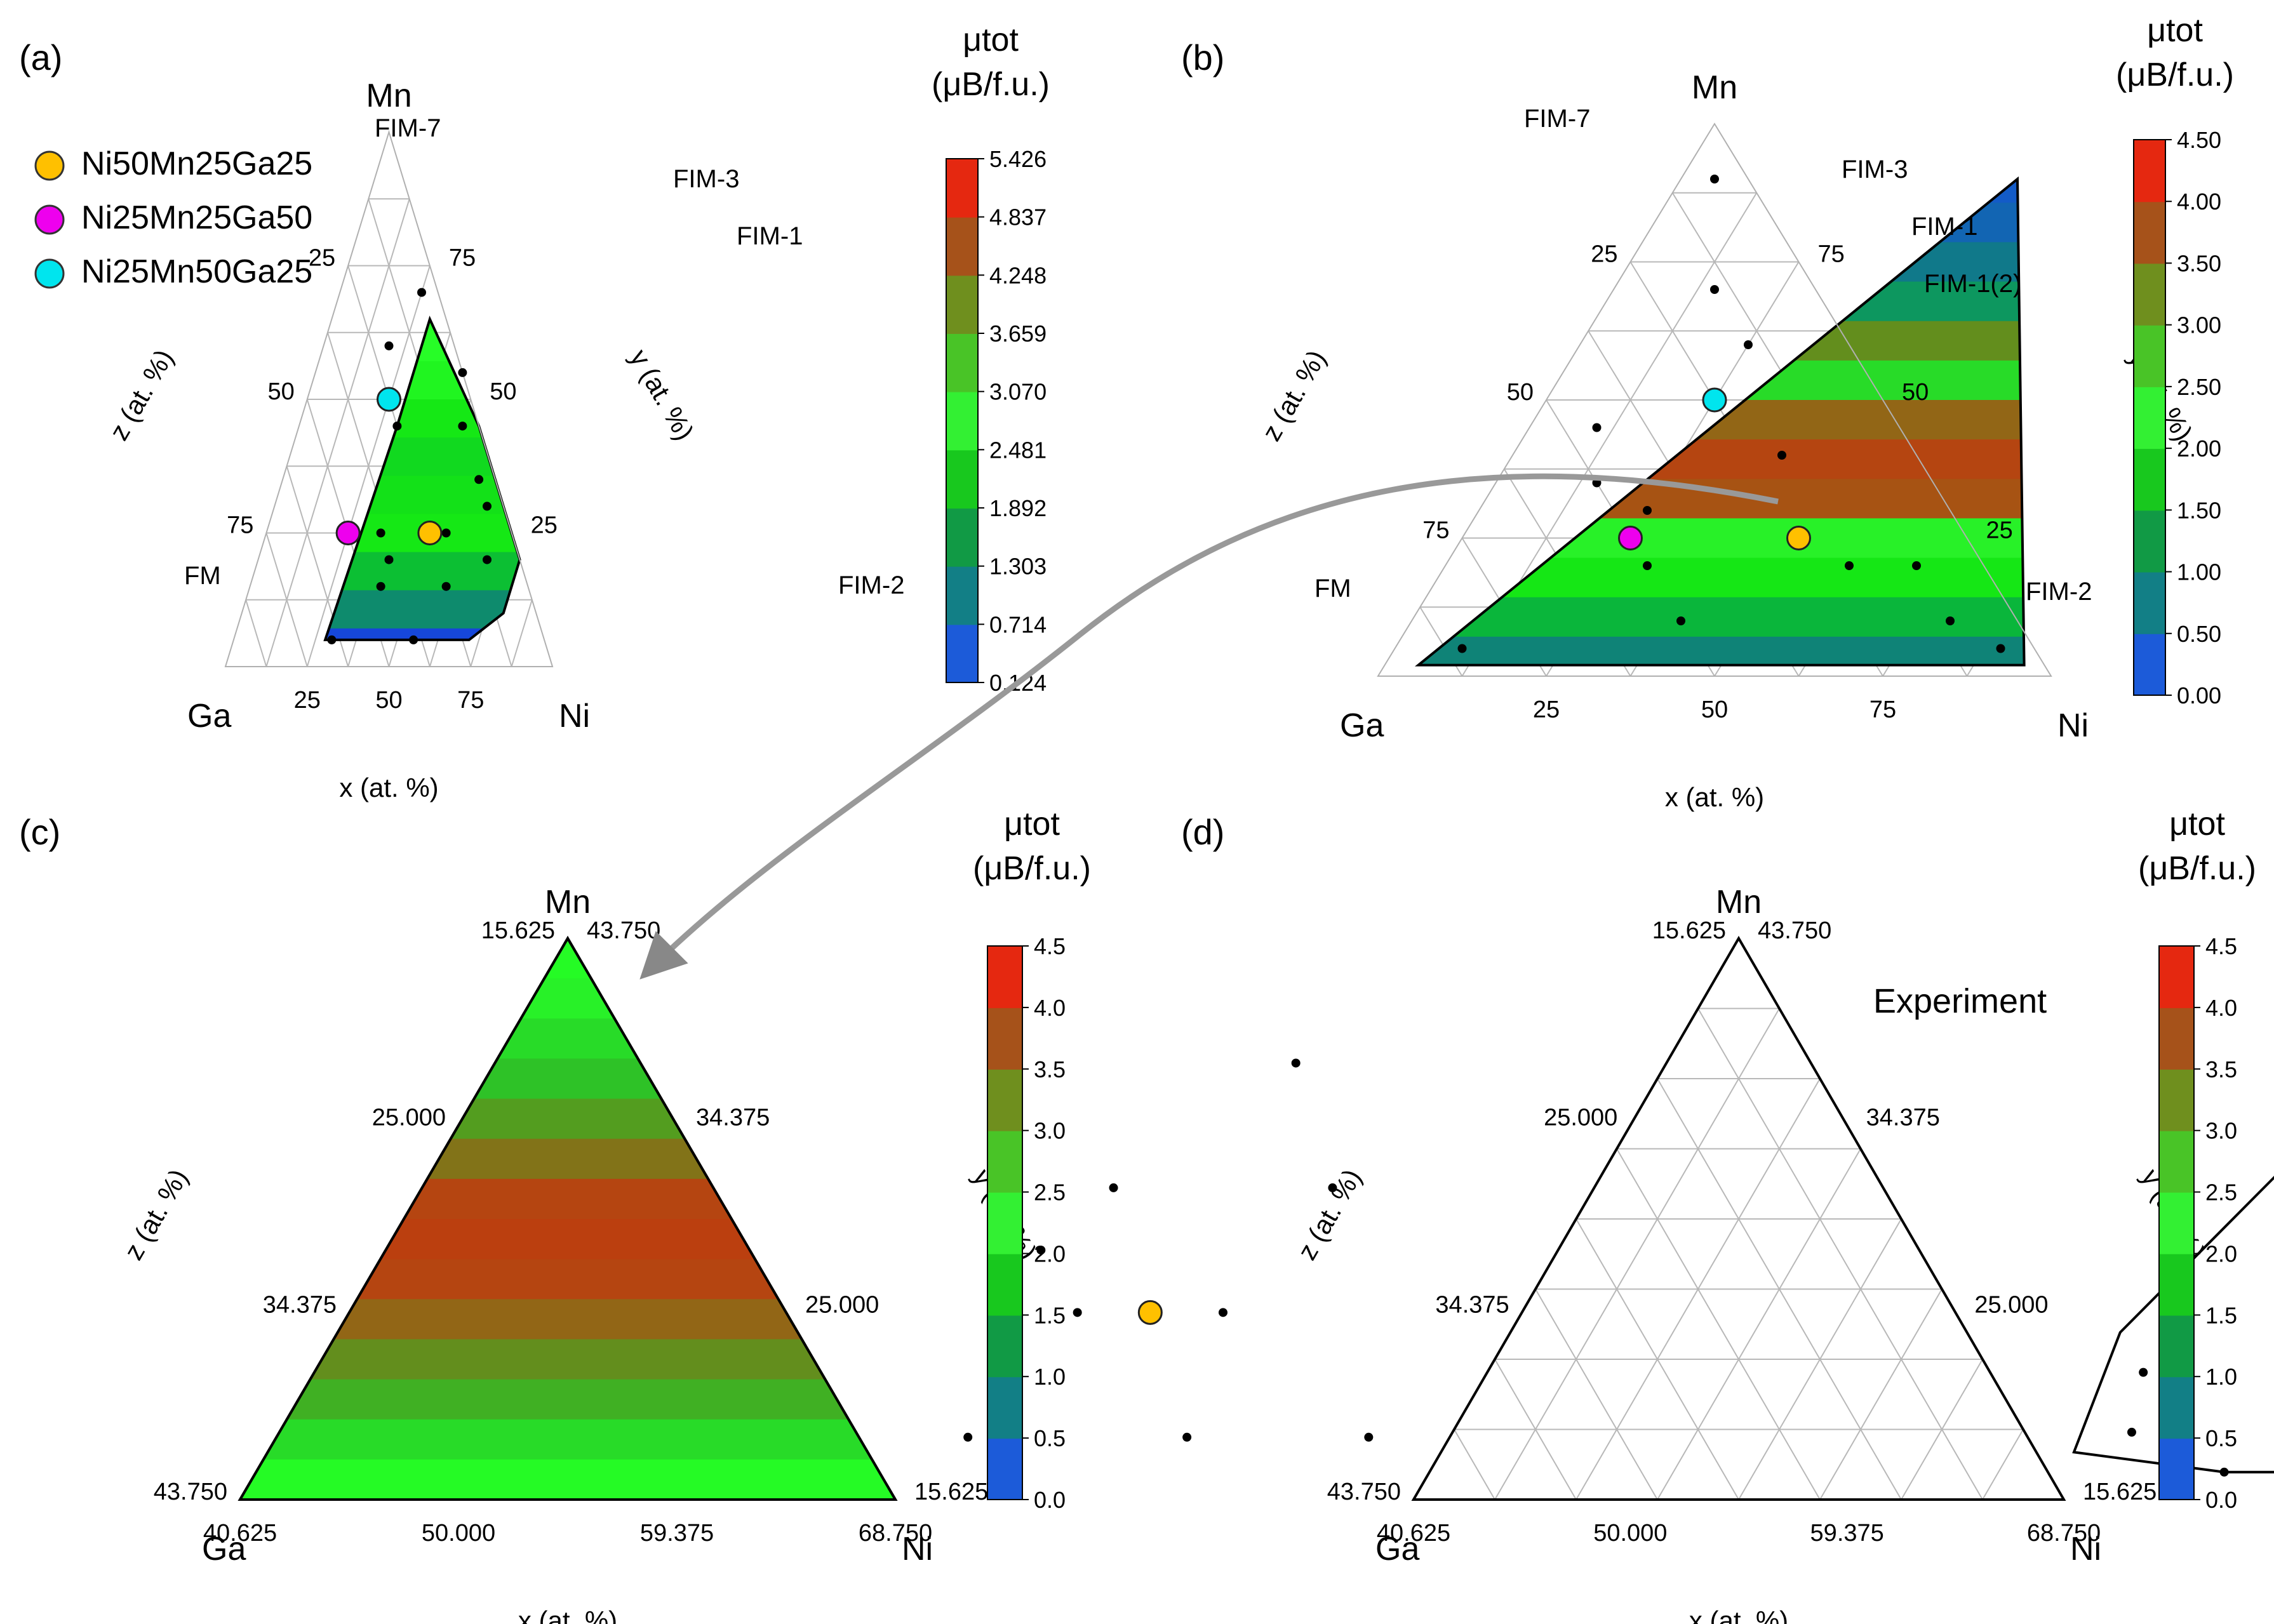  Describe the element at coordinates (1203, 832) in the screenshot. I see `panel-label: (d)` at that location.